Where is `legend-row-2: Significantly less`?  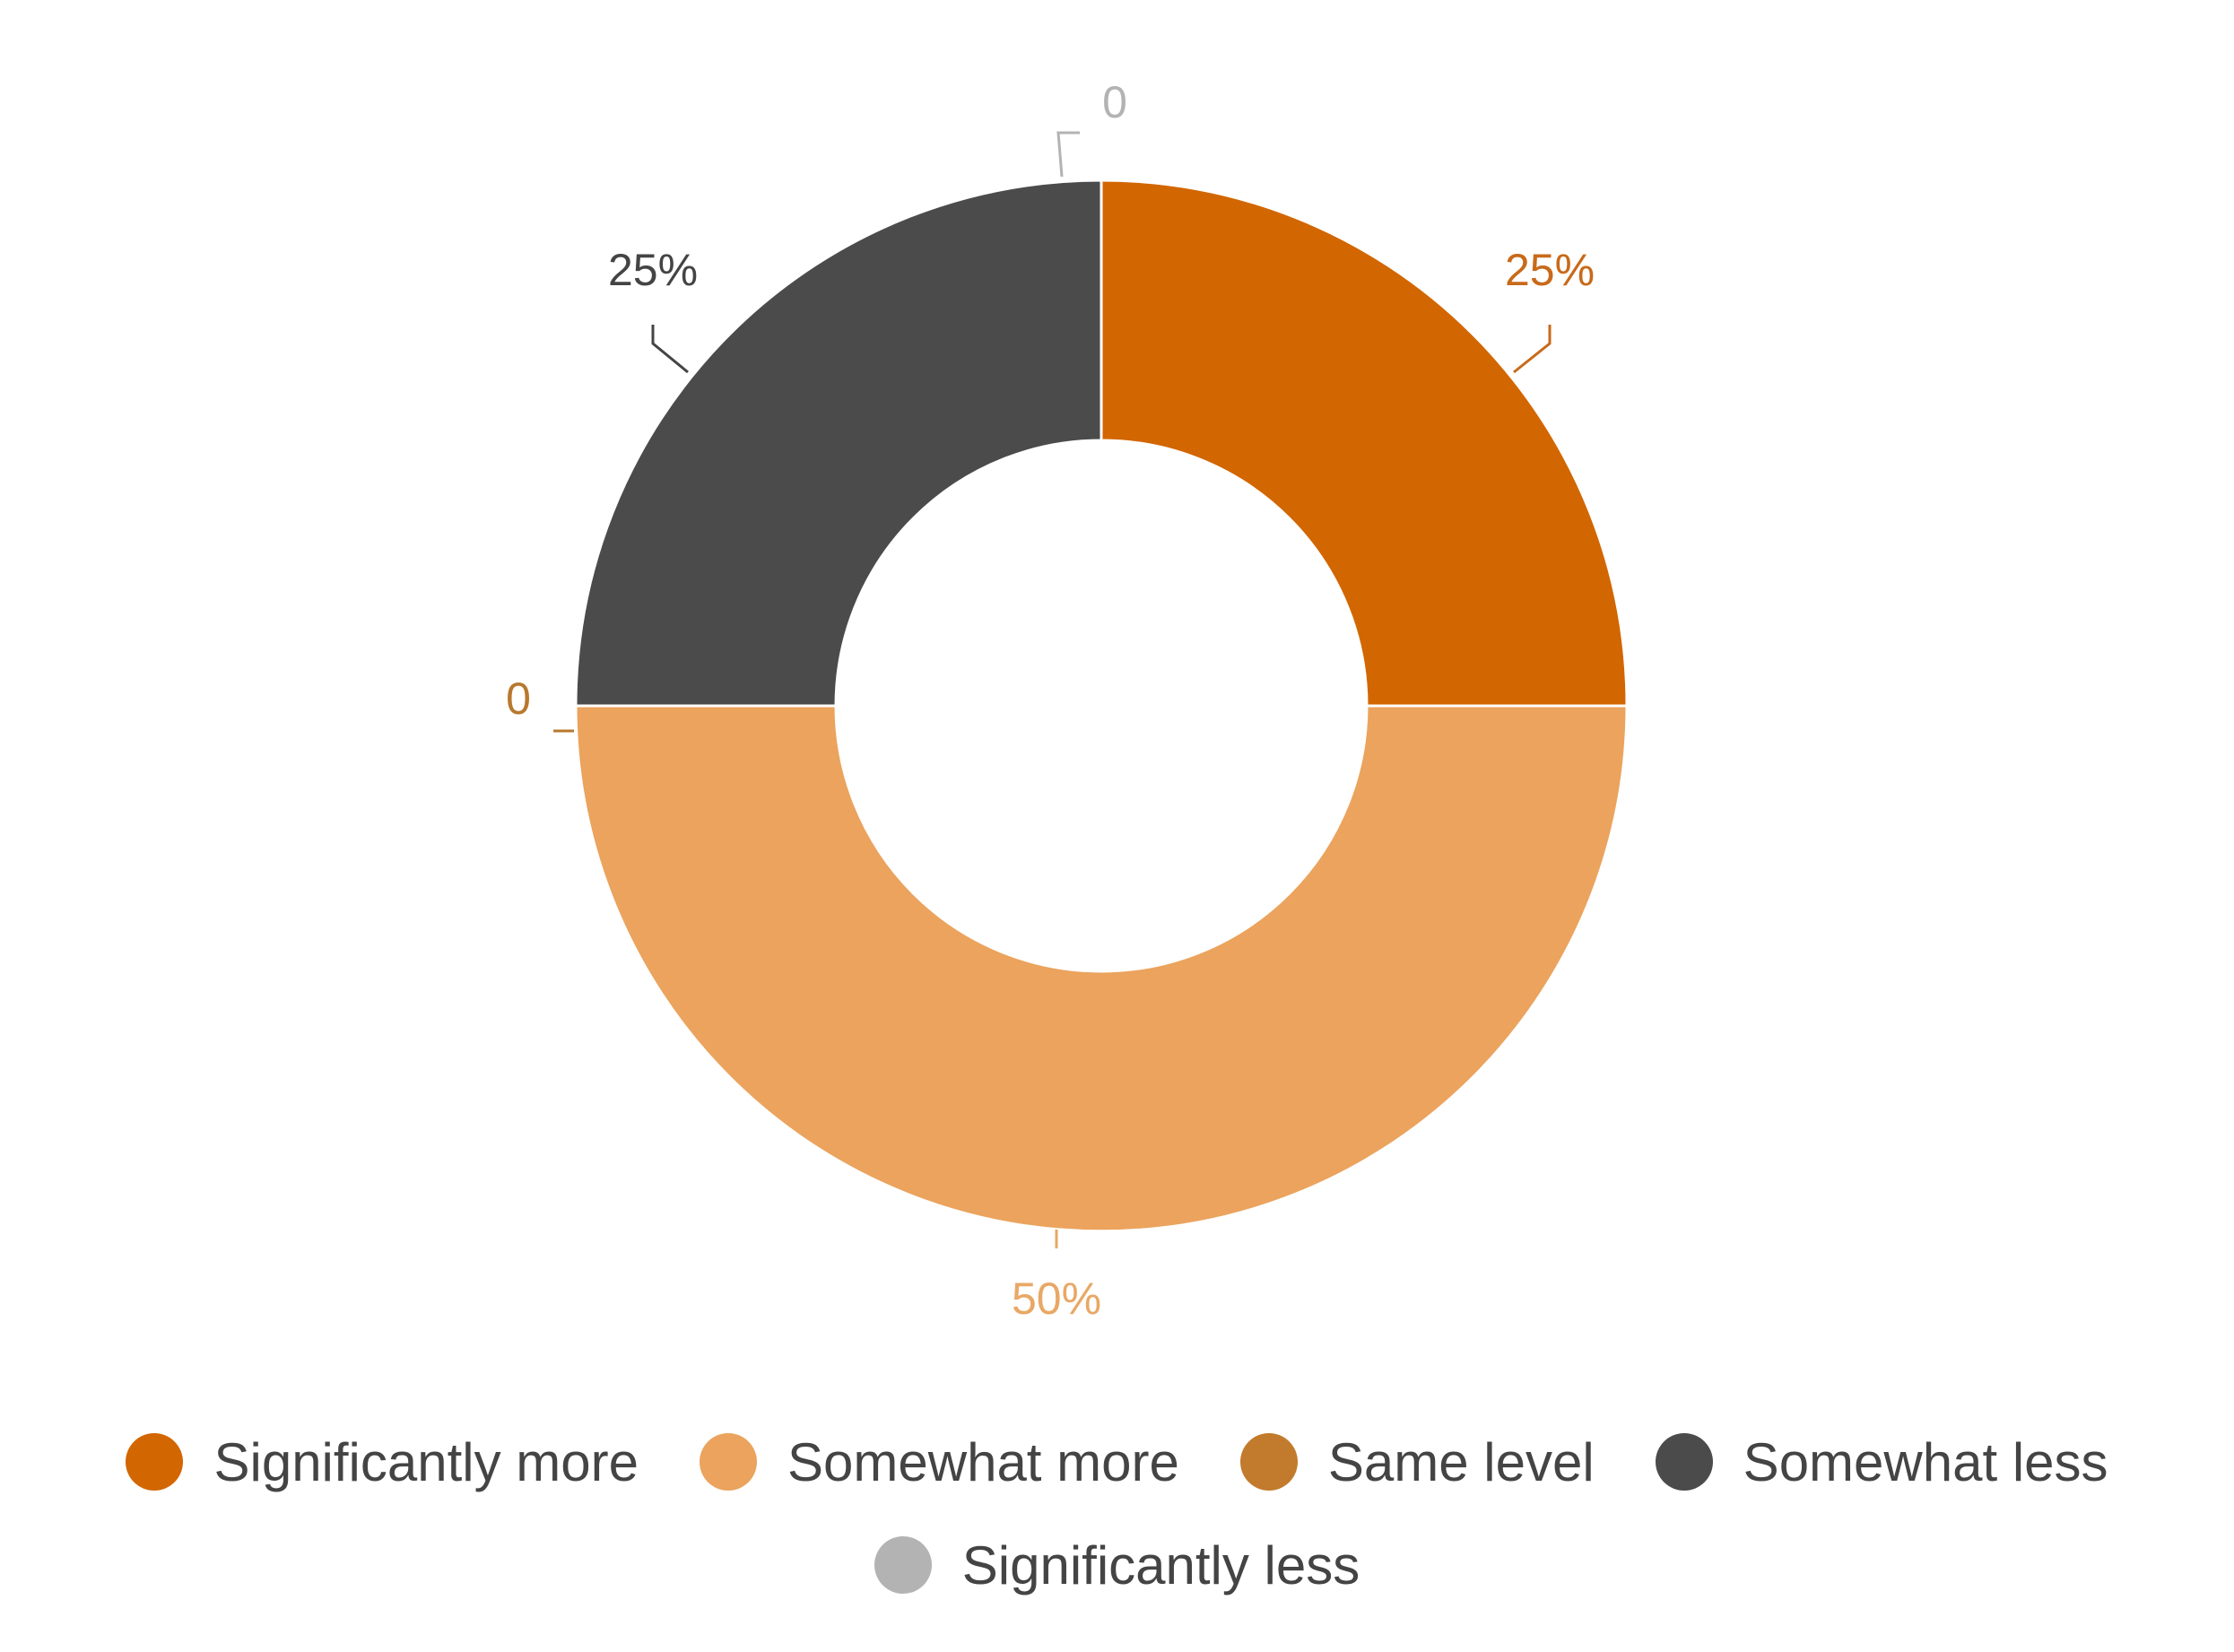 legend-row-2: Significantly less is located at coordinates (1117, 1565).